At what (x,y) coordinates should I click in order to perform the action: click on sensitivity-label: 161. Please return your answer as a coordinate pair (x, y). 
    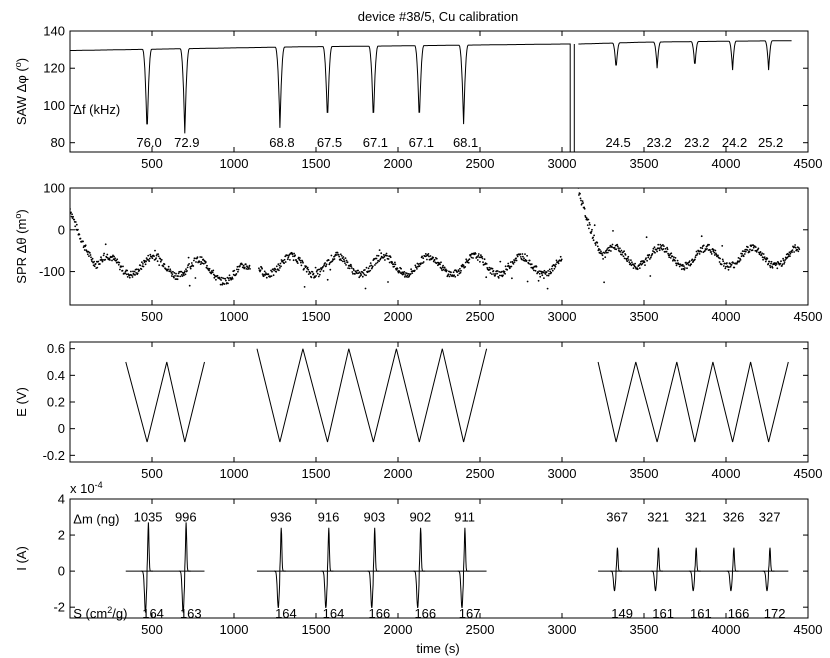
    Looking at the image, I should click on (701, 613).